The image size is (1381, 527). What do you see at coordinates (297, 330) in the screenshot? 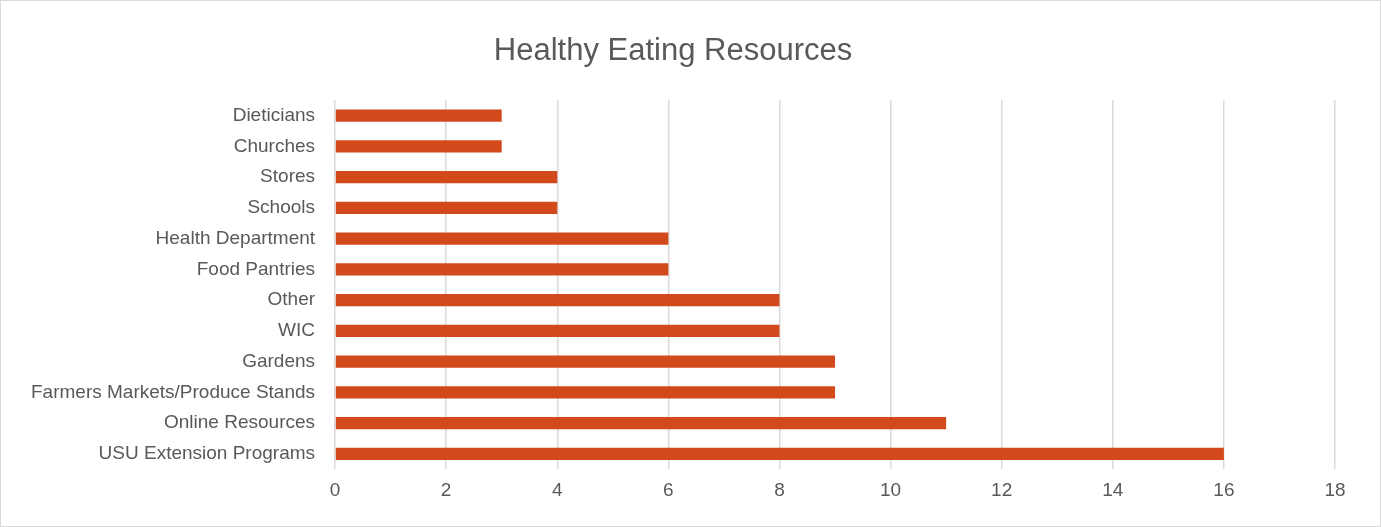
I see `y-tick-label: WIC` at bounding box center [297, 330].